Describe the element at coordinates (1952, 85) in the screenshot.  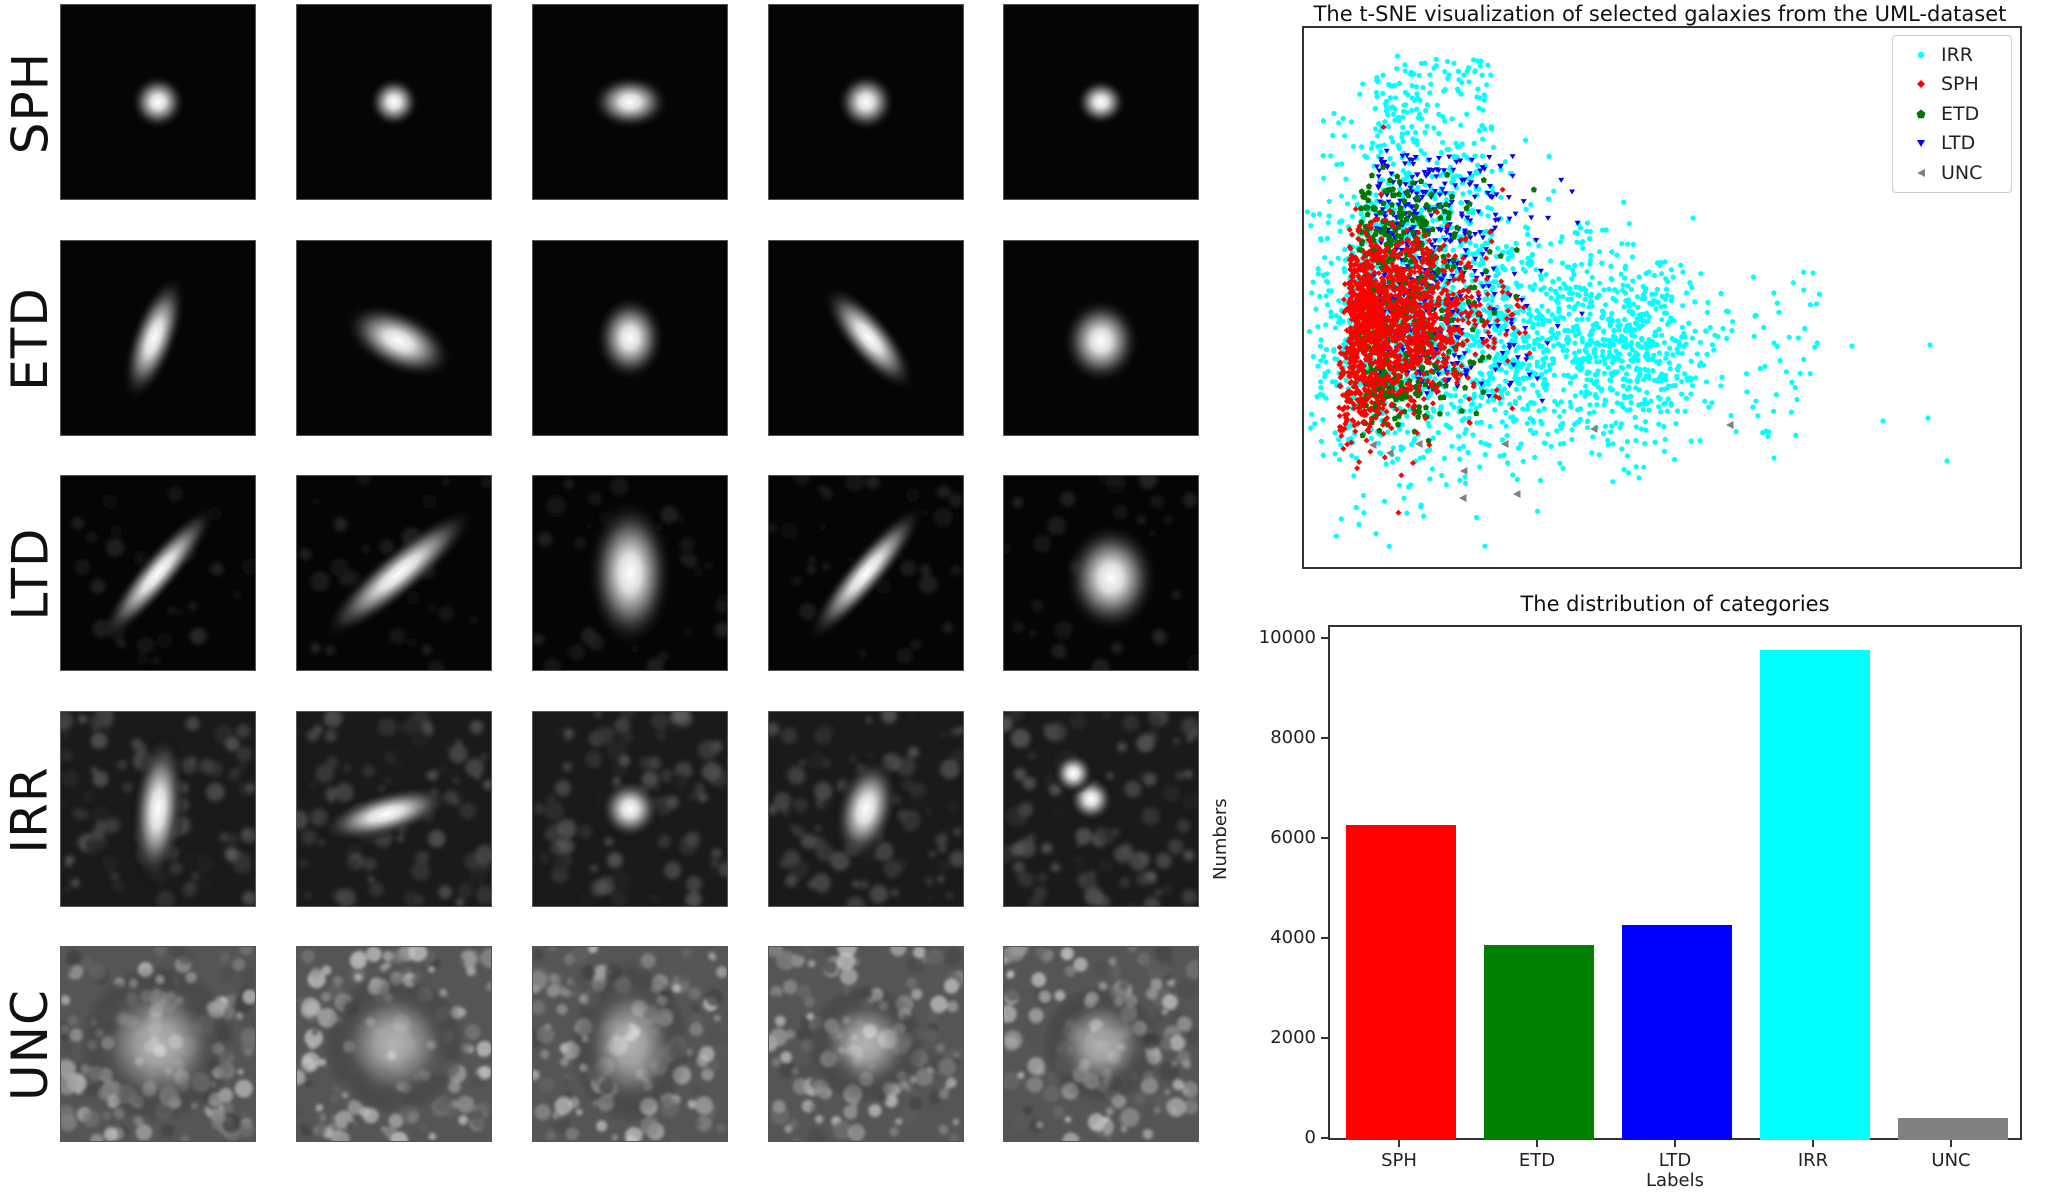
I see `legend-item-sph: SPH` at that location.